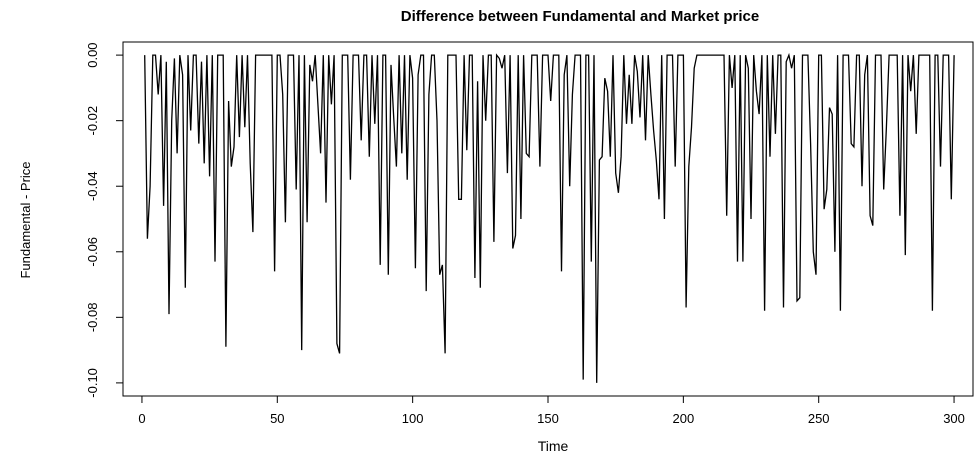 The image size is (975, 457). I want to click on x-tick-label: 250, so click(819, 418).